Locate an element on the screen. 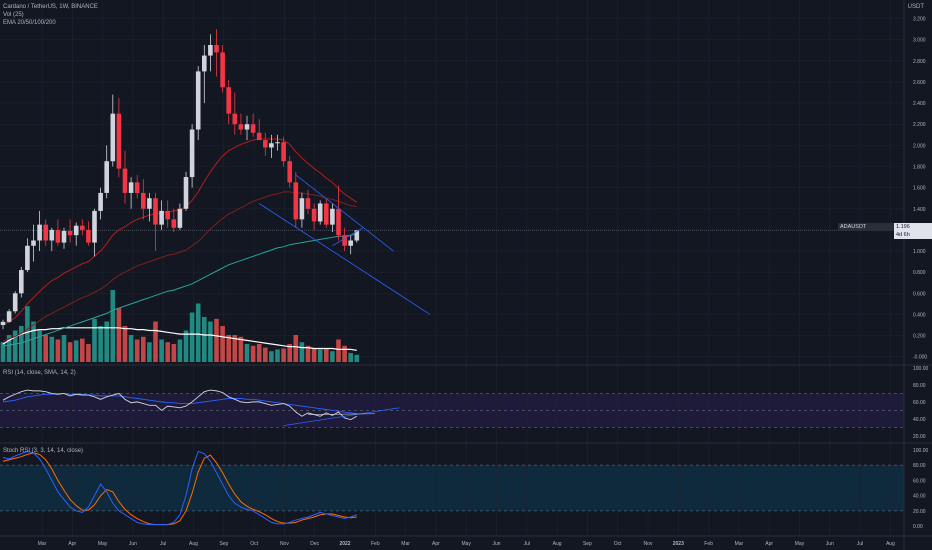 Image resolution: width=932 pixels, height=550 pixels. symbol-title: Cardano / TetherUS, 1W, BINANCE is located at coordinates (50, 7).